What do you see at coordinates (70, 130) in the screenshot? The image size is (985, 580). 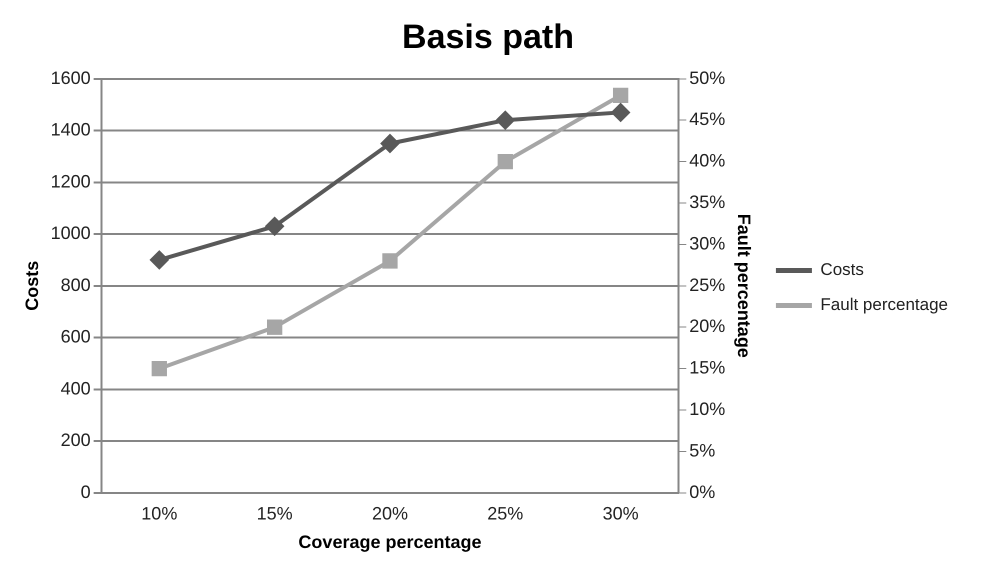 I see `y-tick-label: 1400` at bounding box center [70, 130].